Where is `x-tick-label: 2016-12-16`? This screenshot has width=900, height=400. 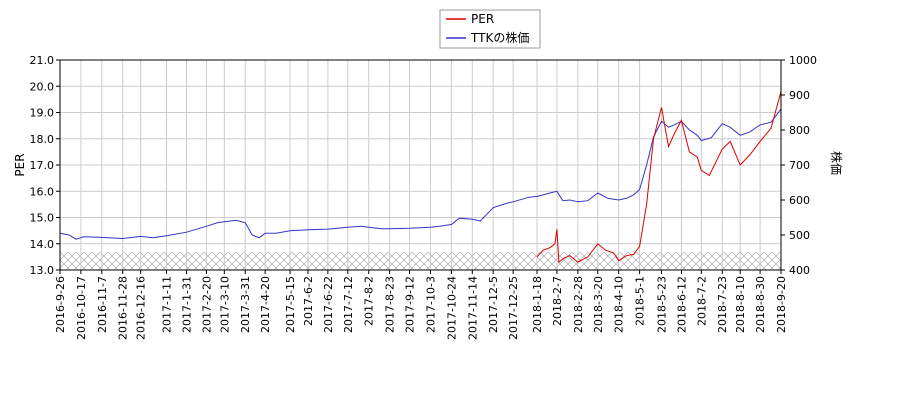
x-tick-label: 2016-12-16 is located at coordinates (141, 308).